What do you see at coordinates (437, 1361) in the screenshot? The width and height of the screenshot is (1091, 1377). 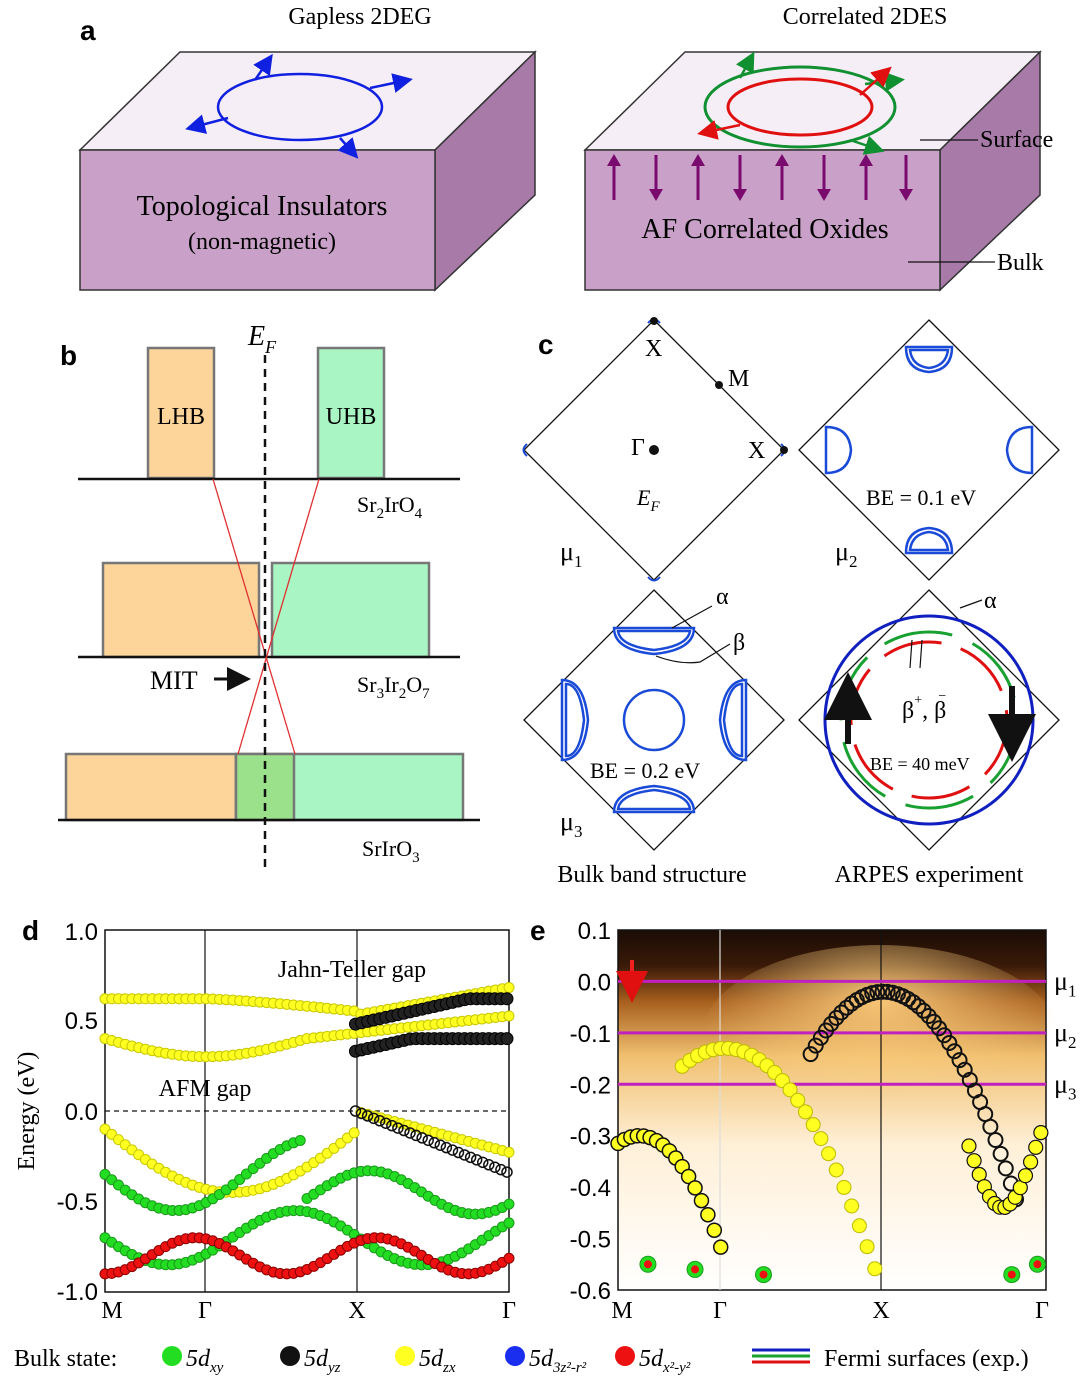 I see `legend-label: 5dzx` at bounding box center [437, 1361].